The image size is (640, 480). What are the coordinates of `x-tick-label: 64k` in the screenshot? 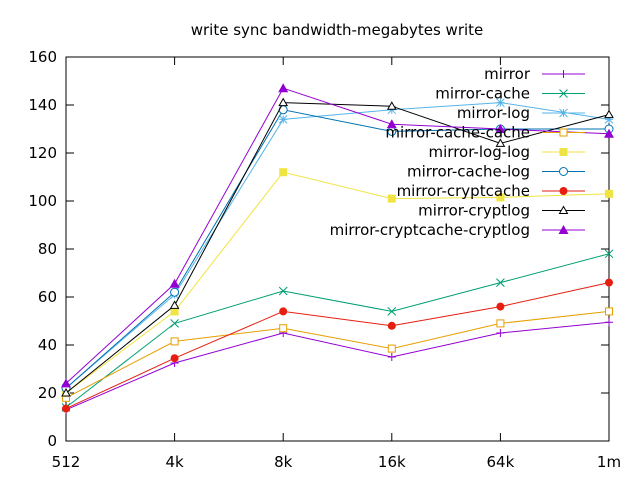 It's located at (501, 462).